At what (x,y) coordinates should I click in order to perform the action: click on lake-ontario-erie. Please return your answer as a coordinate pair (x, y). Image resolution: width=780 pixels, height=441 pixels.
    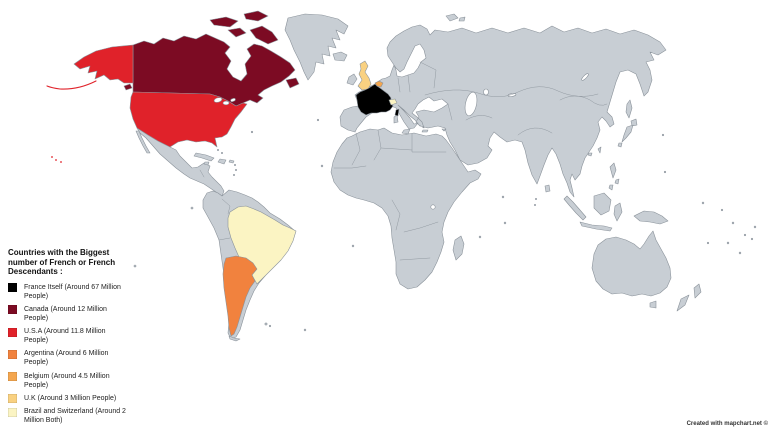
    Looking at the image, I should click on (233, 100).